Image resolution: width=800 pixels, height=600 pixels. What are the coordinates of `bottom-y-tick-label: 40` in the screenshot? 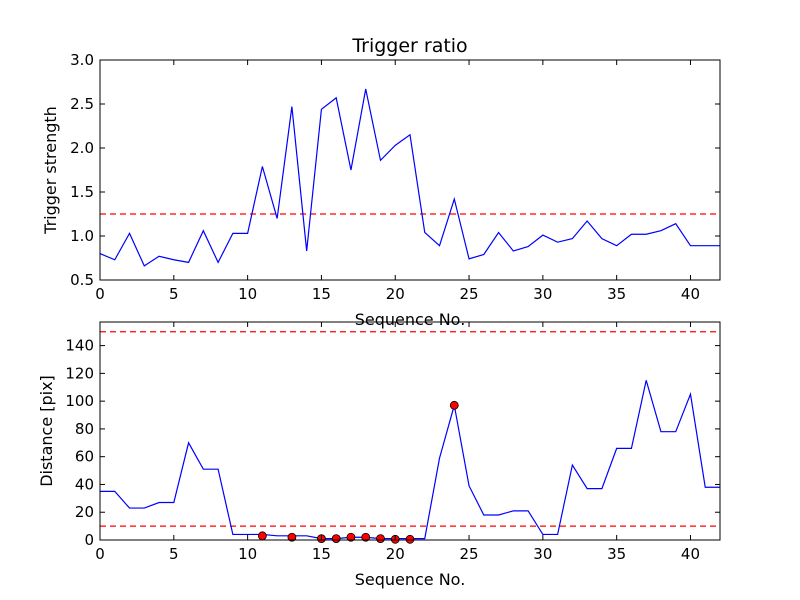 It's located at (84, 484).